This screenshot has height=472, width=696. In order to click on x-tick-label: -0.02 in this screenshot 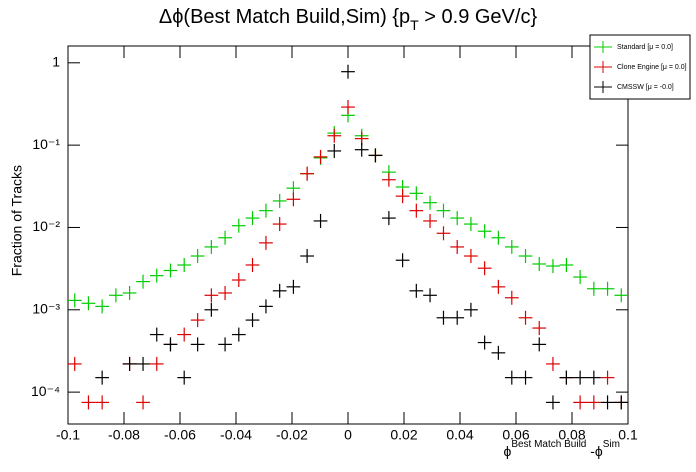, I will do `click(292, 435)`.